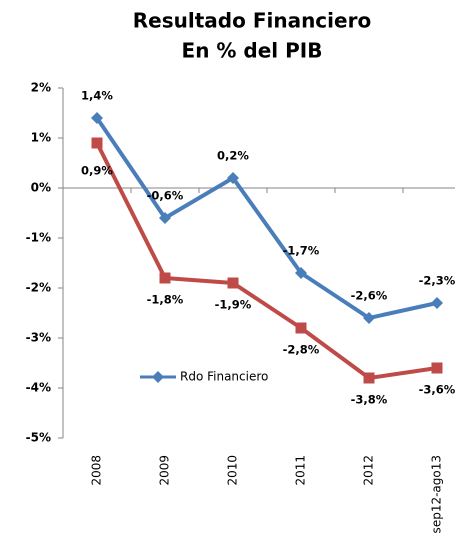 The width and height of the screenshot is (455, 549). Describe the element at coordinates (233, 305) in the screenshot. I see `value-label: -1,9%` at that location.